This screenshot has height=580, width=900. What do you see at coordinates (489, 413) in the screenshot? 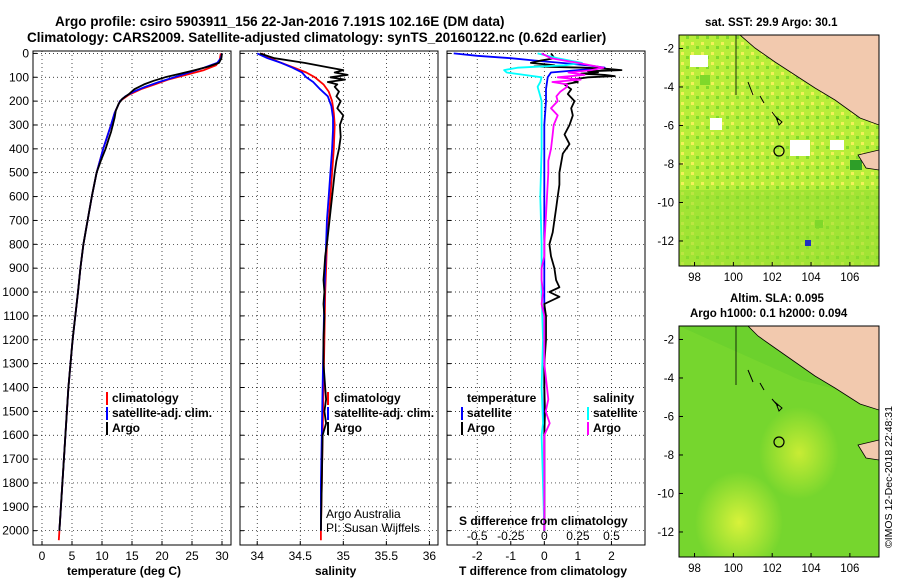
I see `difference-legend-t-satellite: satellite` at bounding box center [489, 413].